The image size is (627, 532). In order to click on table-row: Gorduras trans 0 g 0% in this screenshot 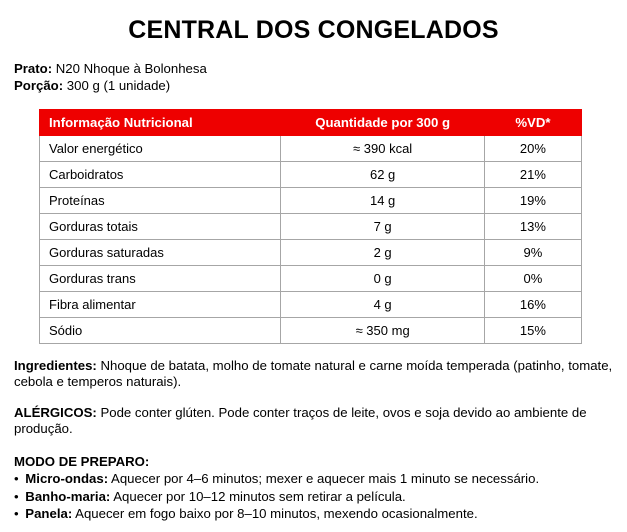, I will do `click(310, 278)`.